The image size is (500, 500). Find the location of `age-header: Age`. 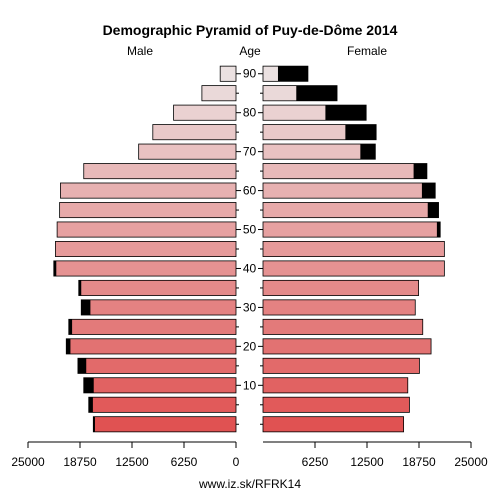

age-header: Age is located at coordinates (250, 51).